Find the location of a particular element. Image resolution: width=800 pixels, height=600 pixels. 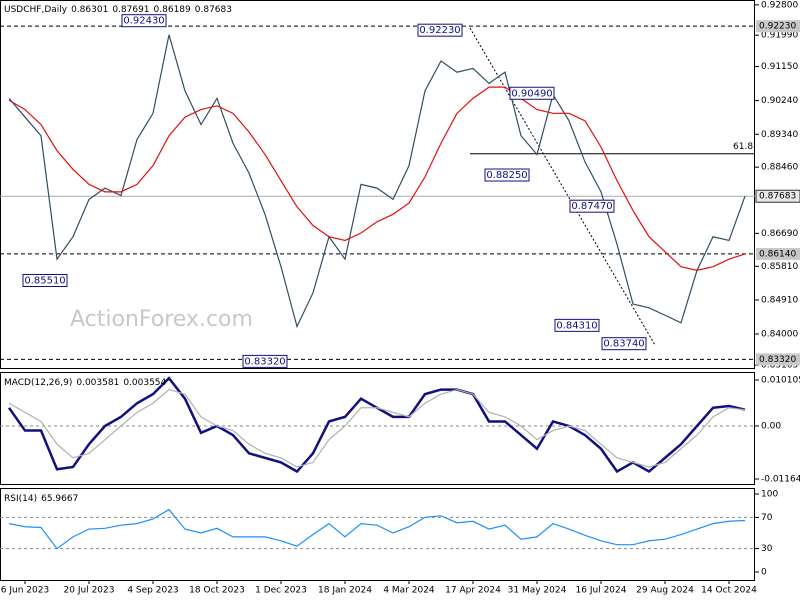

price-callout-label: 0.92430 is located at coordinates (143, 21).